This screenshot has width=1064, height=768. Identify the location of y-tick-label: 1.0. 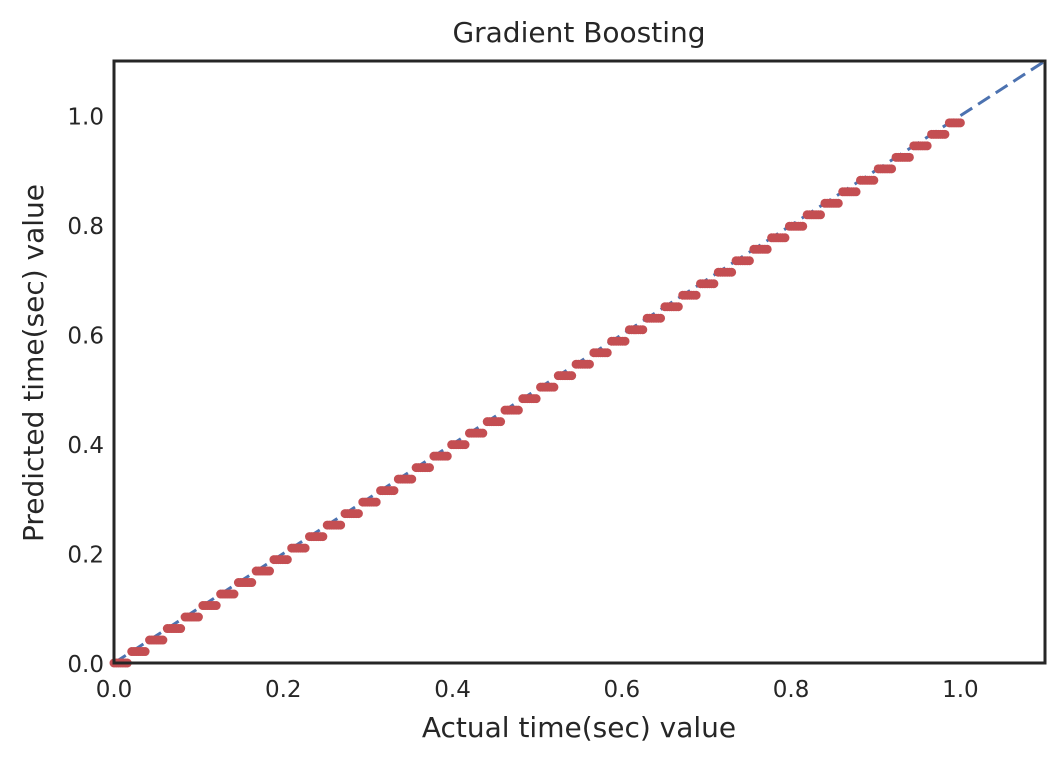
(85, 118).